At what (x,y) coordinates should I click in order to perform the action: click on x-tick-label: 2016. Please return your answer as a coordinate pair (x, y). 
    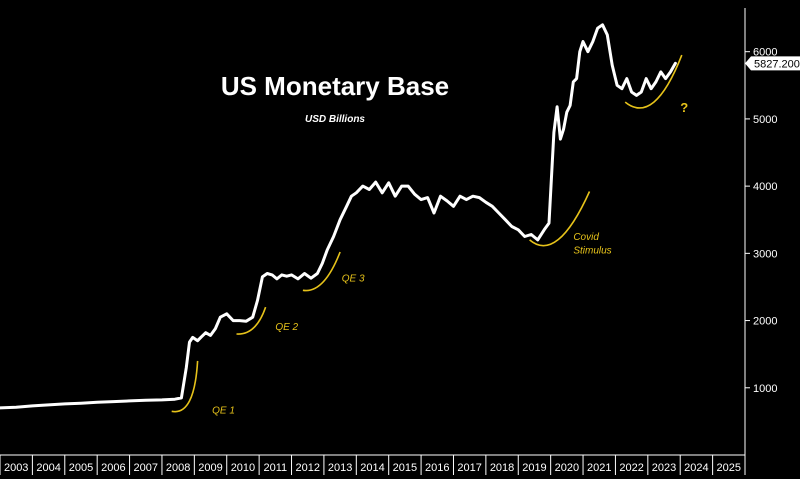
    Looking at the image, I should click on (437, 468).